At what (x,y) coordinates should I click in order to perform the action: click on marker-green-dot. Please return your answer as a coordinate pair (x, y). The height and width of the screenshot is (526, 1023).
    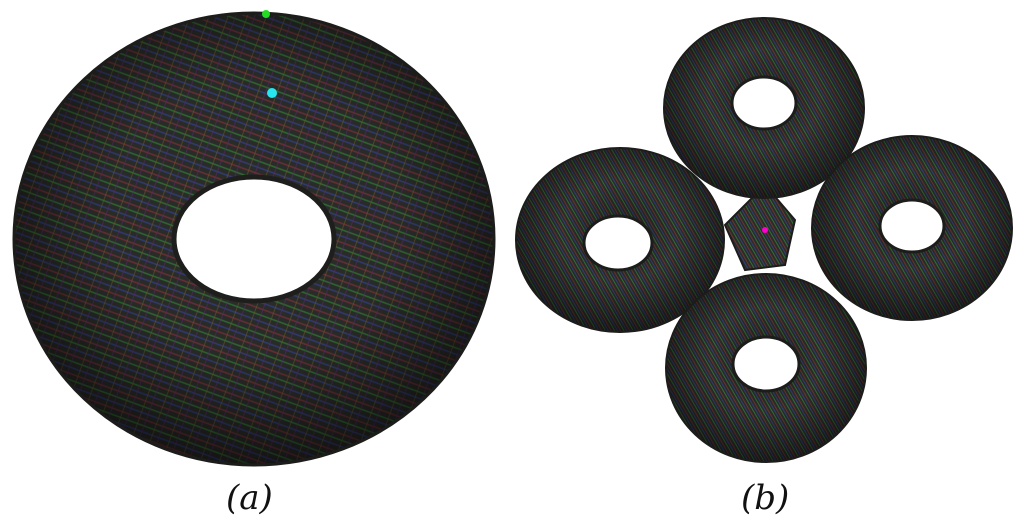
    Looking at the image, I should click on (266, 14).